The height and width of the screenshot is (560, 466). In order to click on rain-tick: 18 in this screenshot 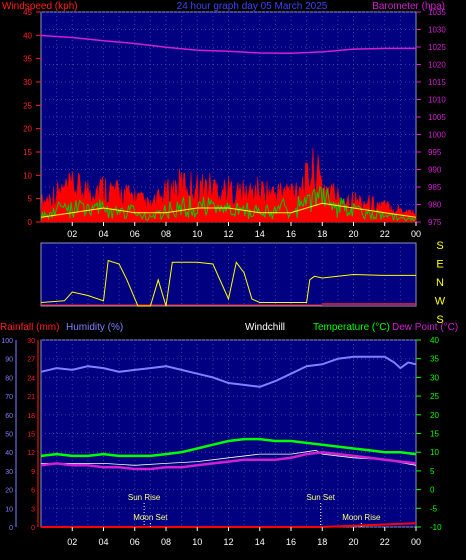, I will do `click(31, 416)`.